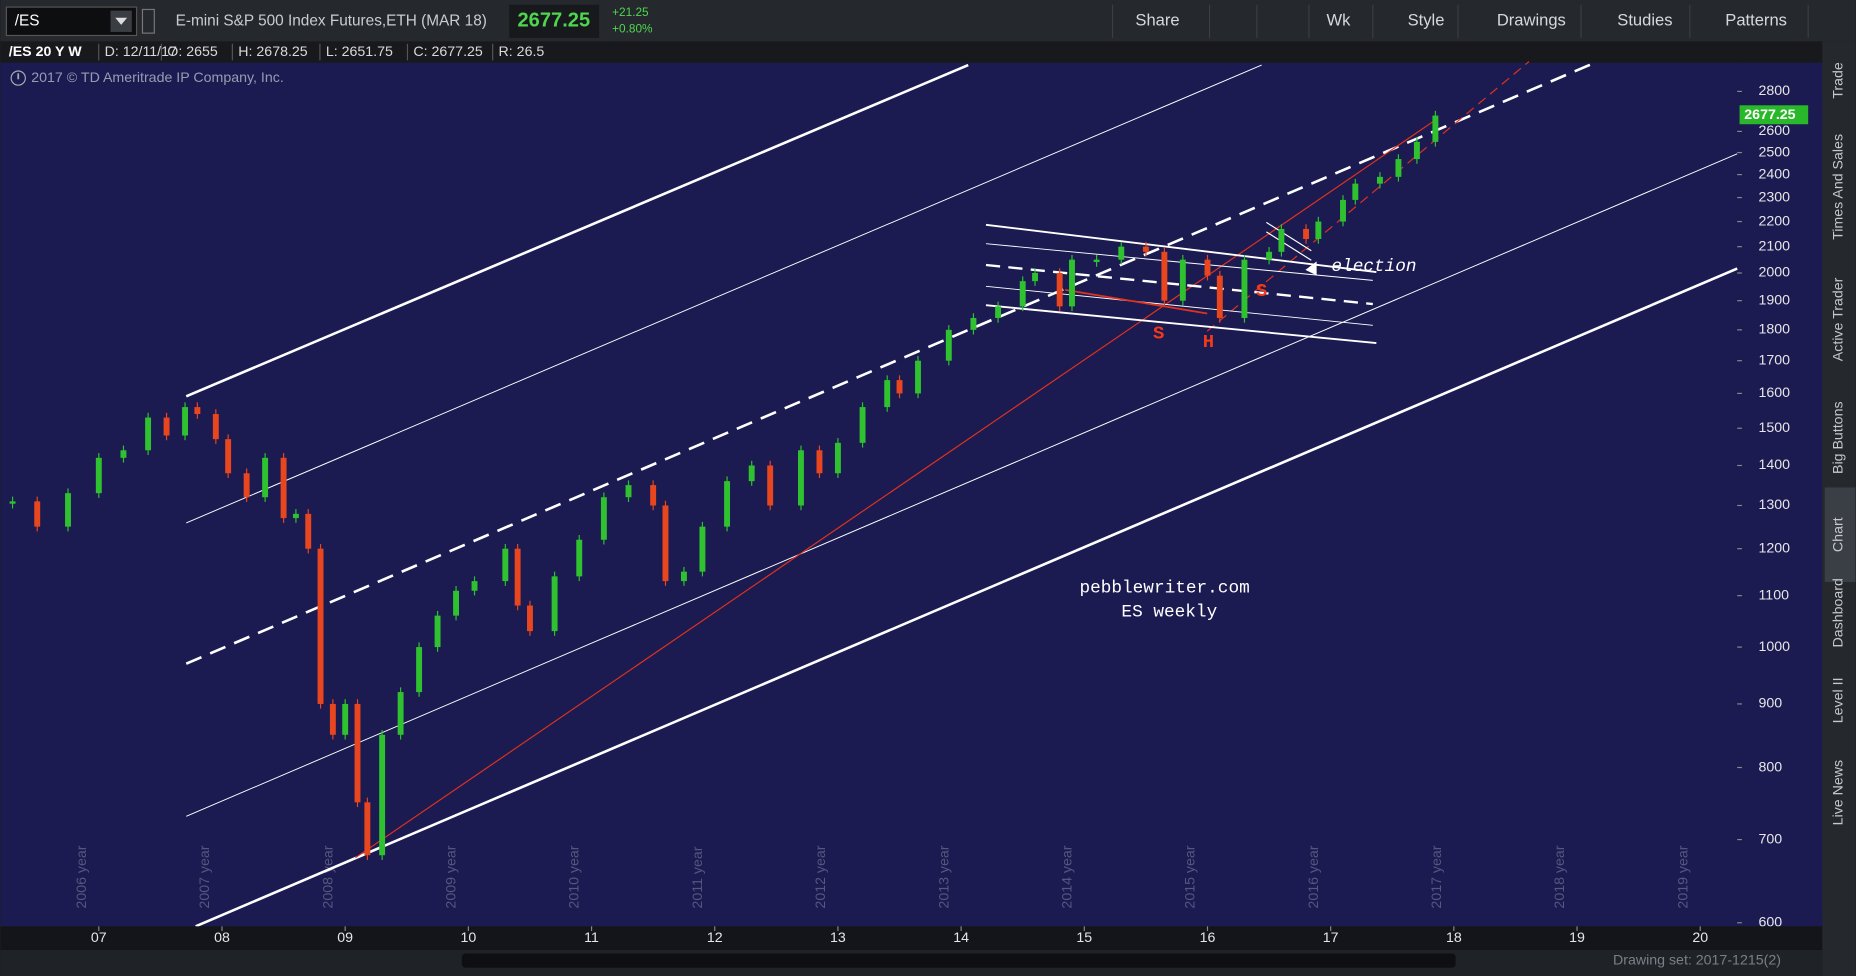 This screenshot has width=1856, height=976. I want to click on period-label: 2018 year, so click(1560, 876).